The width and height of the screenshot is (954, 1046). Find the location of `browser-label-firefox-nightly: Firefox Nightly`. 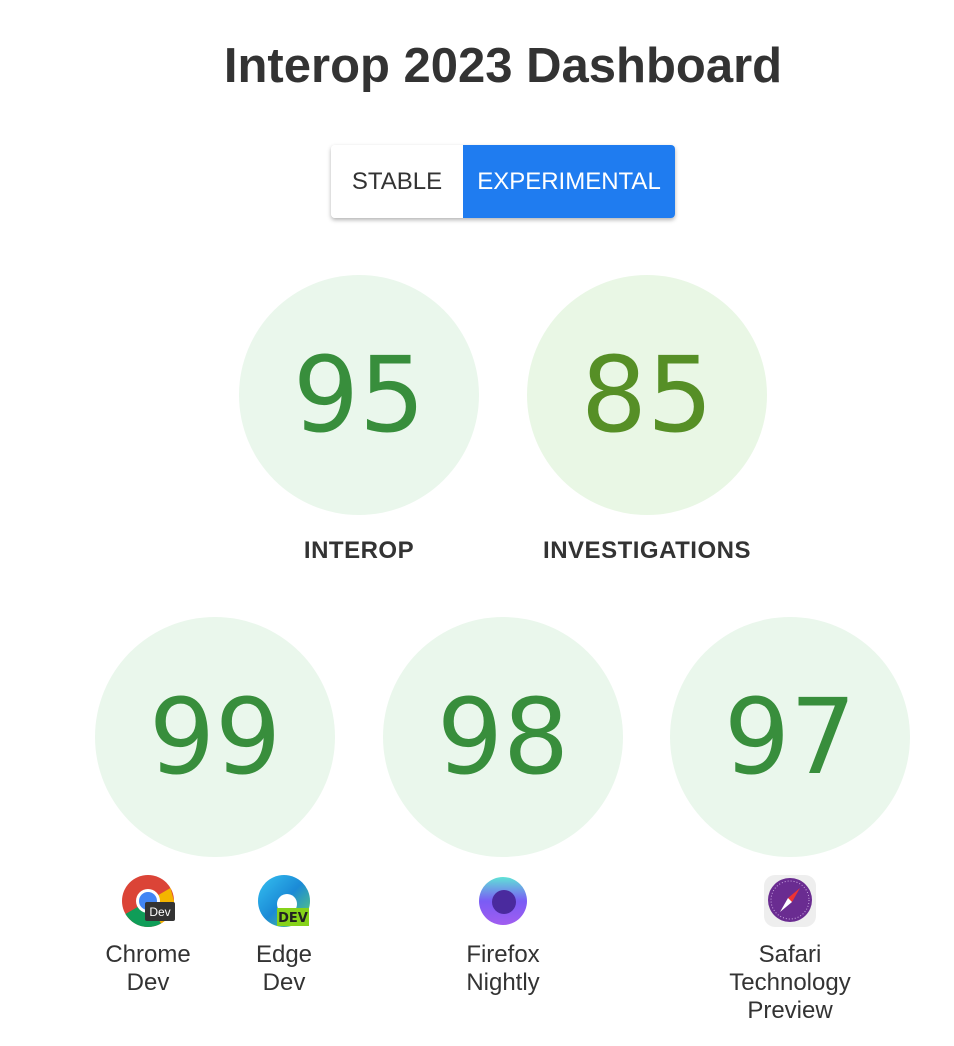

browser-label-firefox-nightly: Firefox Nightly is located at coordinates (503, 969).